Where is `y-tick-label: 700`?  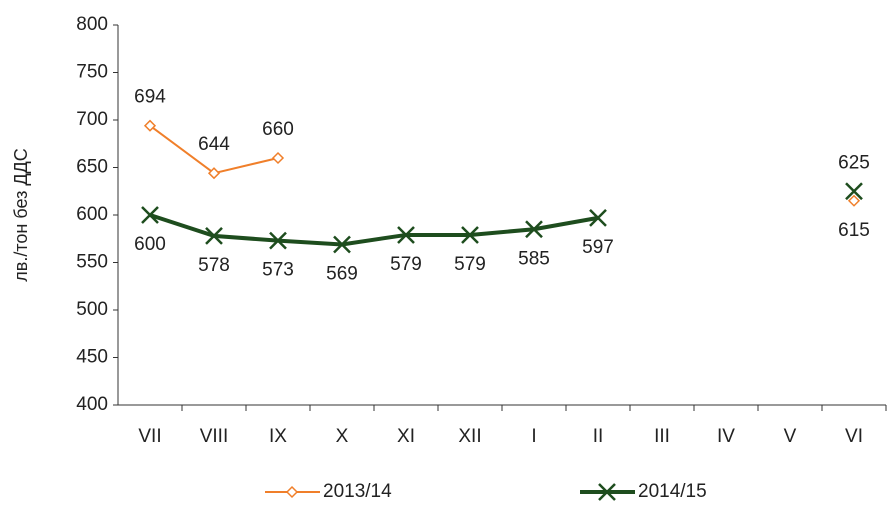
y-tick-label: 700 is located at coordinates (92, 119).